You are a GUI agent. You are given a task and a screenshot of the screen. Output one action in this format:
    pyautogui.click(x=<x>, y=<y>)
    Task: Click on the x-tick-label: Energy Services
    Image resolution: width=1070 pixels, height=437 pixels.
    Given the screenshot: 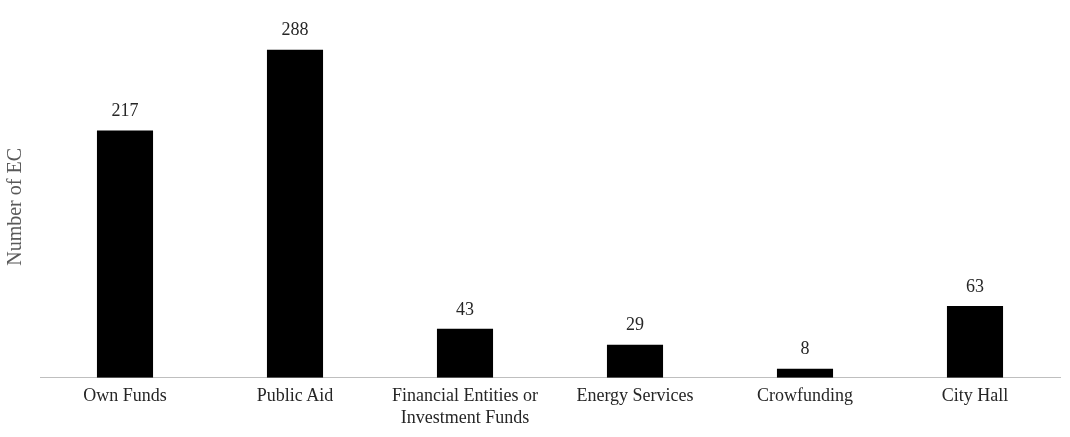 What is the action you would take?
    pyautogui.click(x=635, y=395)
    